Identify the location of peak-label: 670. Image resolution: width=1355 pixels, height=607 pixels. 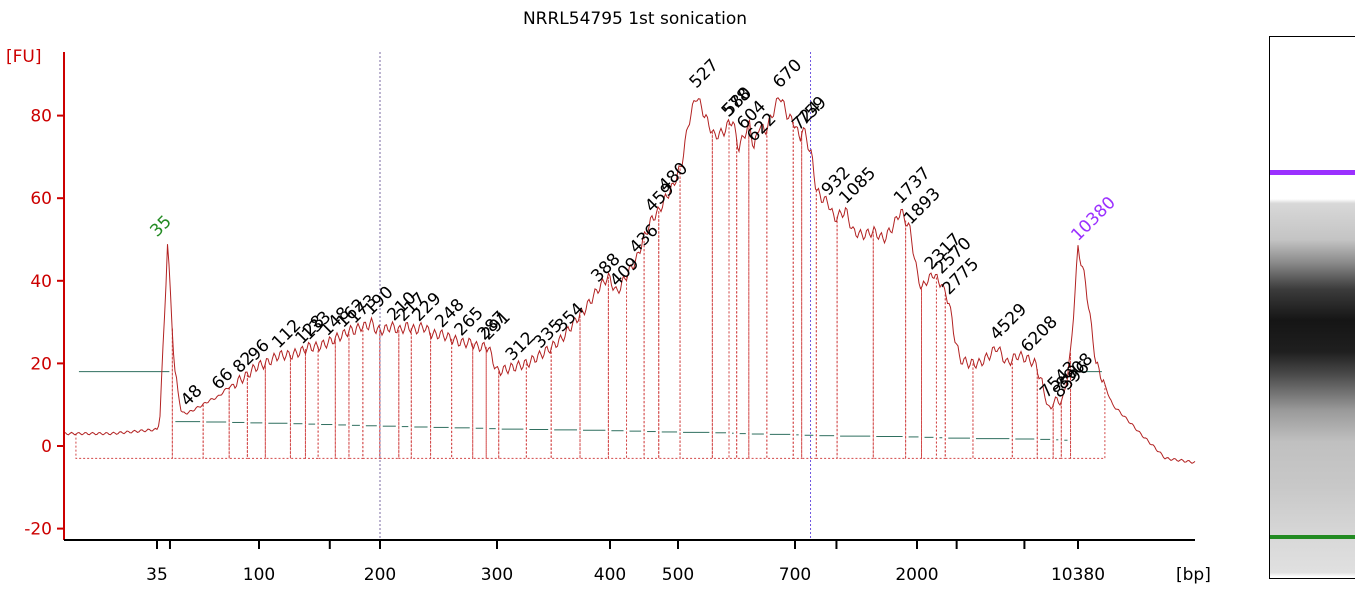
(787, 73).